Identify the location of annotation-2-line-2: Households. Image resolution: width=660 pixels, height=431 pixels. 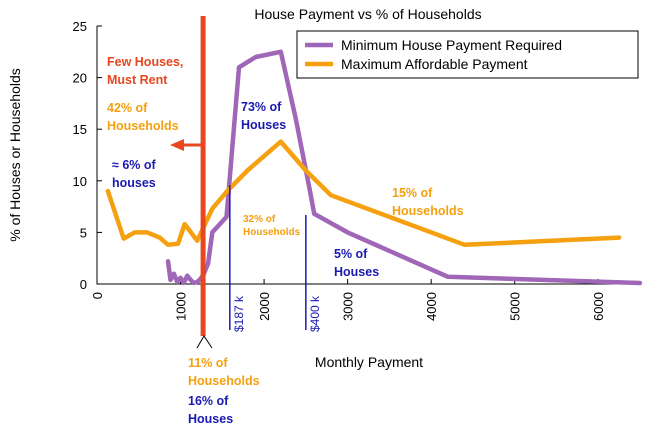
(143, 126).